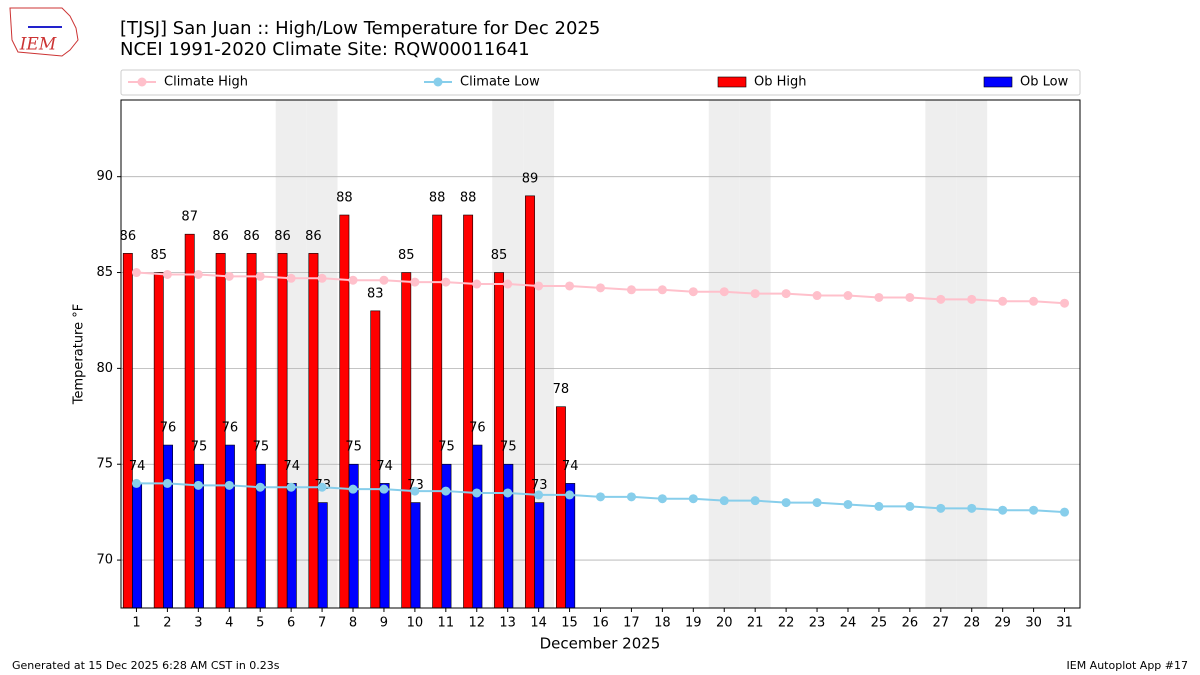 The width and height of the screenshot is (1200, 675). I want to click on x-tick-label: 28, so click(971, 623).